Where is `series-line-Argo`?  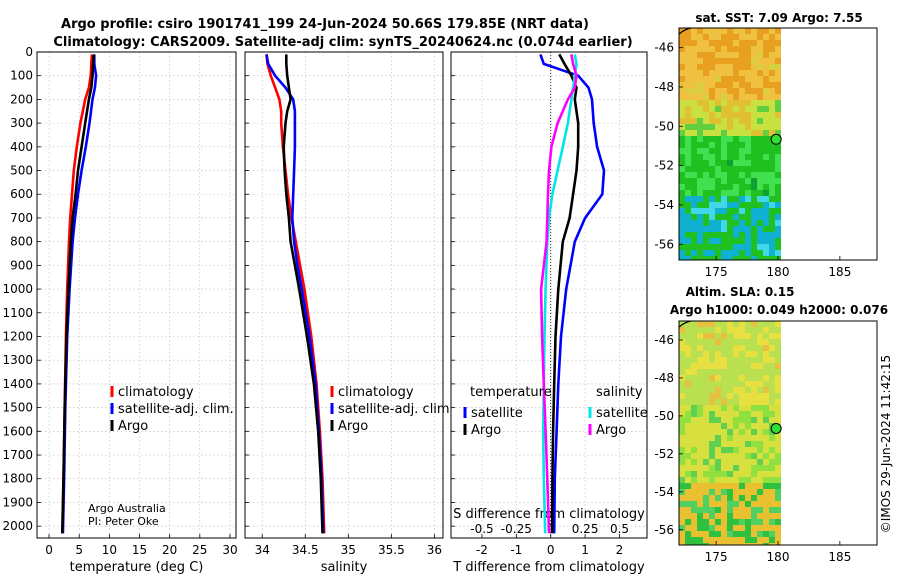
series-line-Argo is located at coordinates (303, 294).